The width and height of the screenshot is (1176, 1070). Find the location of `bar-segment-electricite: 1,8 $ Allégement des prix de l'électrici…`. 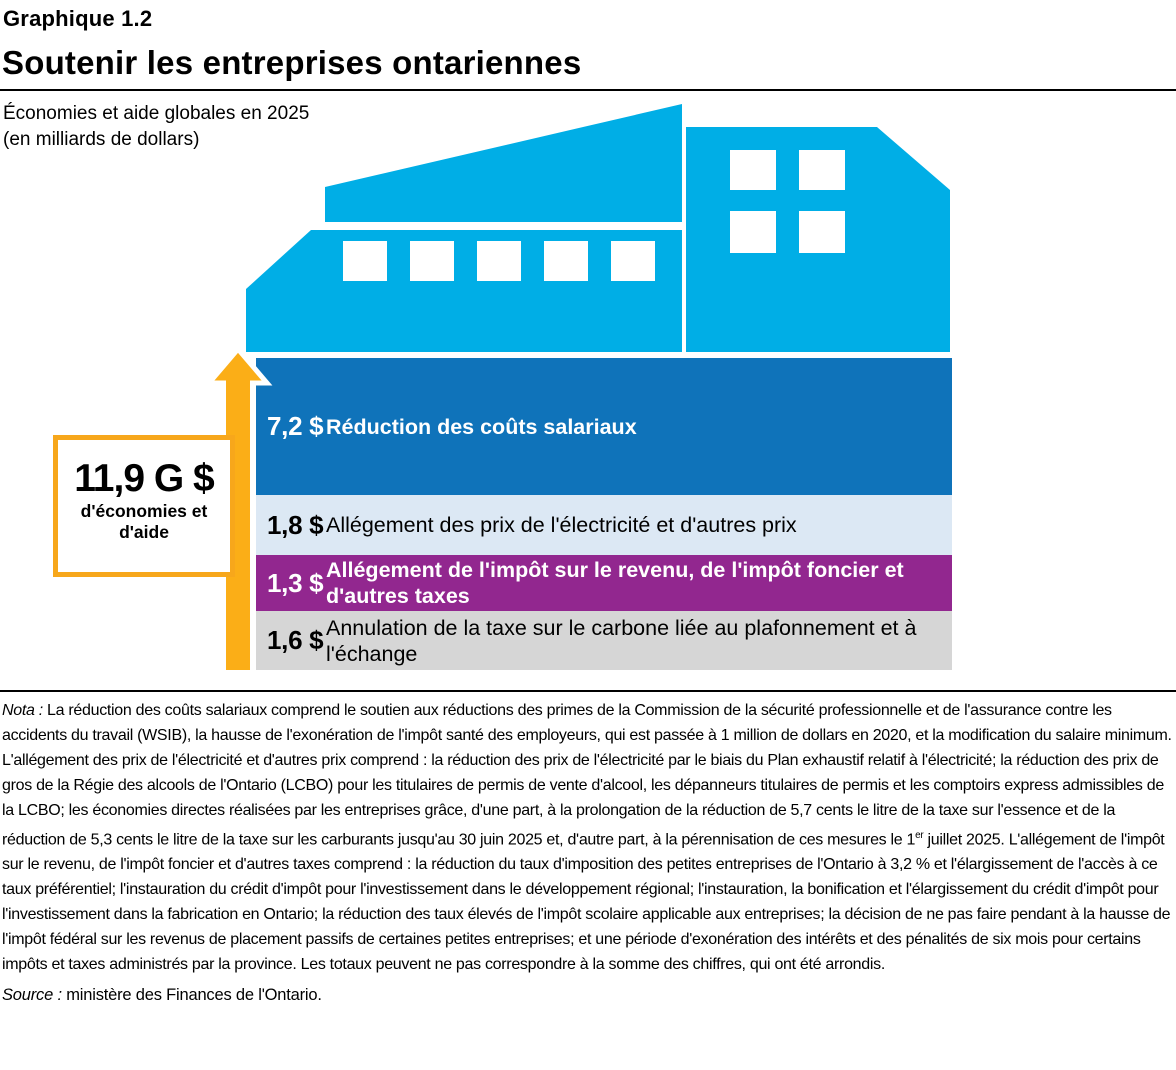

bar-segment-electricite: 1,8 $ Allégement des prix de l'électrici… is located at coordinates (604, 525).